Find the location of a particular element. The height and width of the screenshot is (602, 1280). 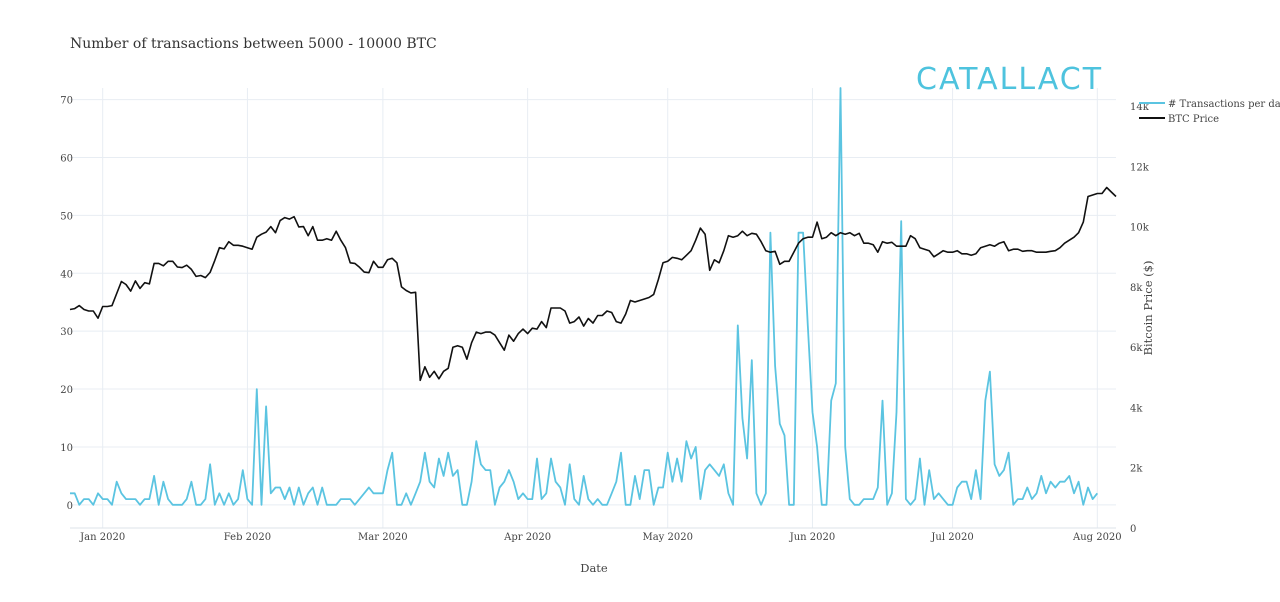

y2-tick-label: 10k is located at coordinates (1140, 228).